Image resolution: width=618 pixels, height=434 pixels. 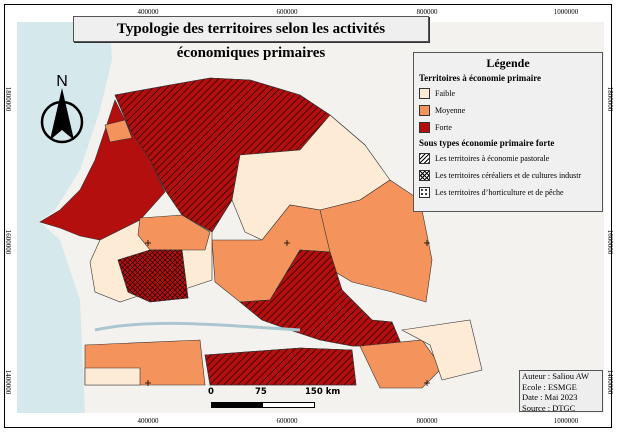 I want to click on swatch-forte, so click(x=424, y=127).